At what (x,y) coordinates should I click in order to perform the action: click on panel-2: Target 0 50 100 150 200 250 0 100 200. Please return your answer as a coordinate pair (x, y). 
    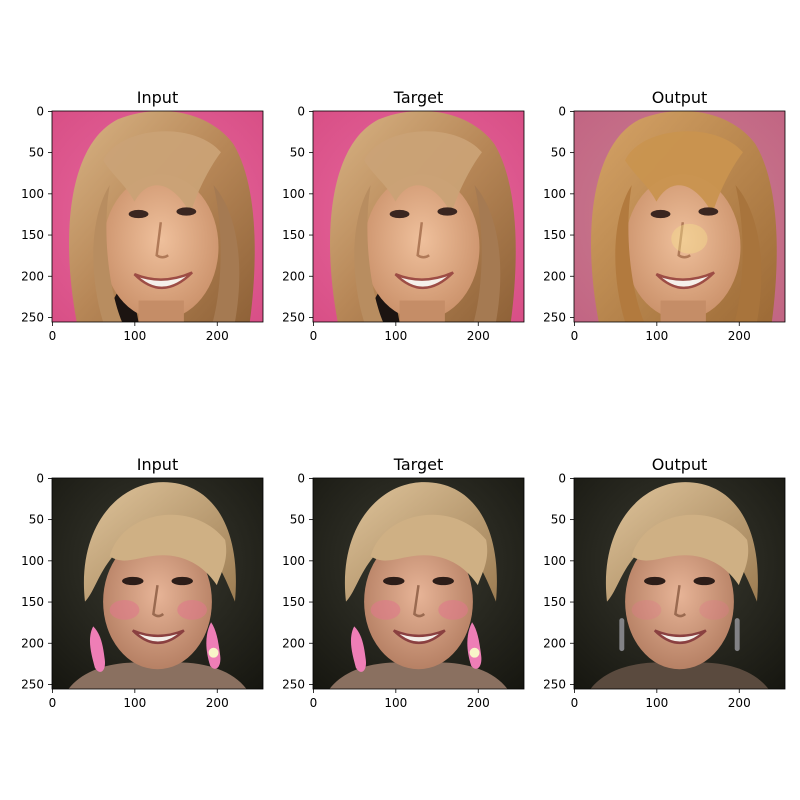
    Looking at the image, I should click on (403, 215).